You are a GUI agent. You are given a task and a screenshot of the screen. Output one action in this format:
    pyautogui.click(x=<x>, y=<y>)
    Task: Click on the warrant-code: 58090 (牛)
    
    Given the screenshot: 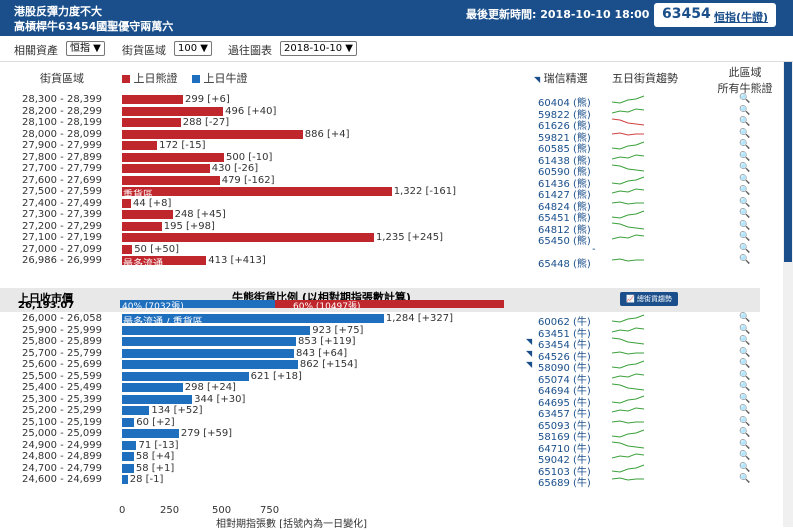 What is the action you would take?
    pyautogui.click(x=564, y=368)
    